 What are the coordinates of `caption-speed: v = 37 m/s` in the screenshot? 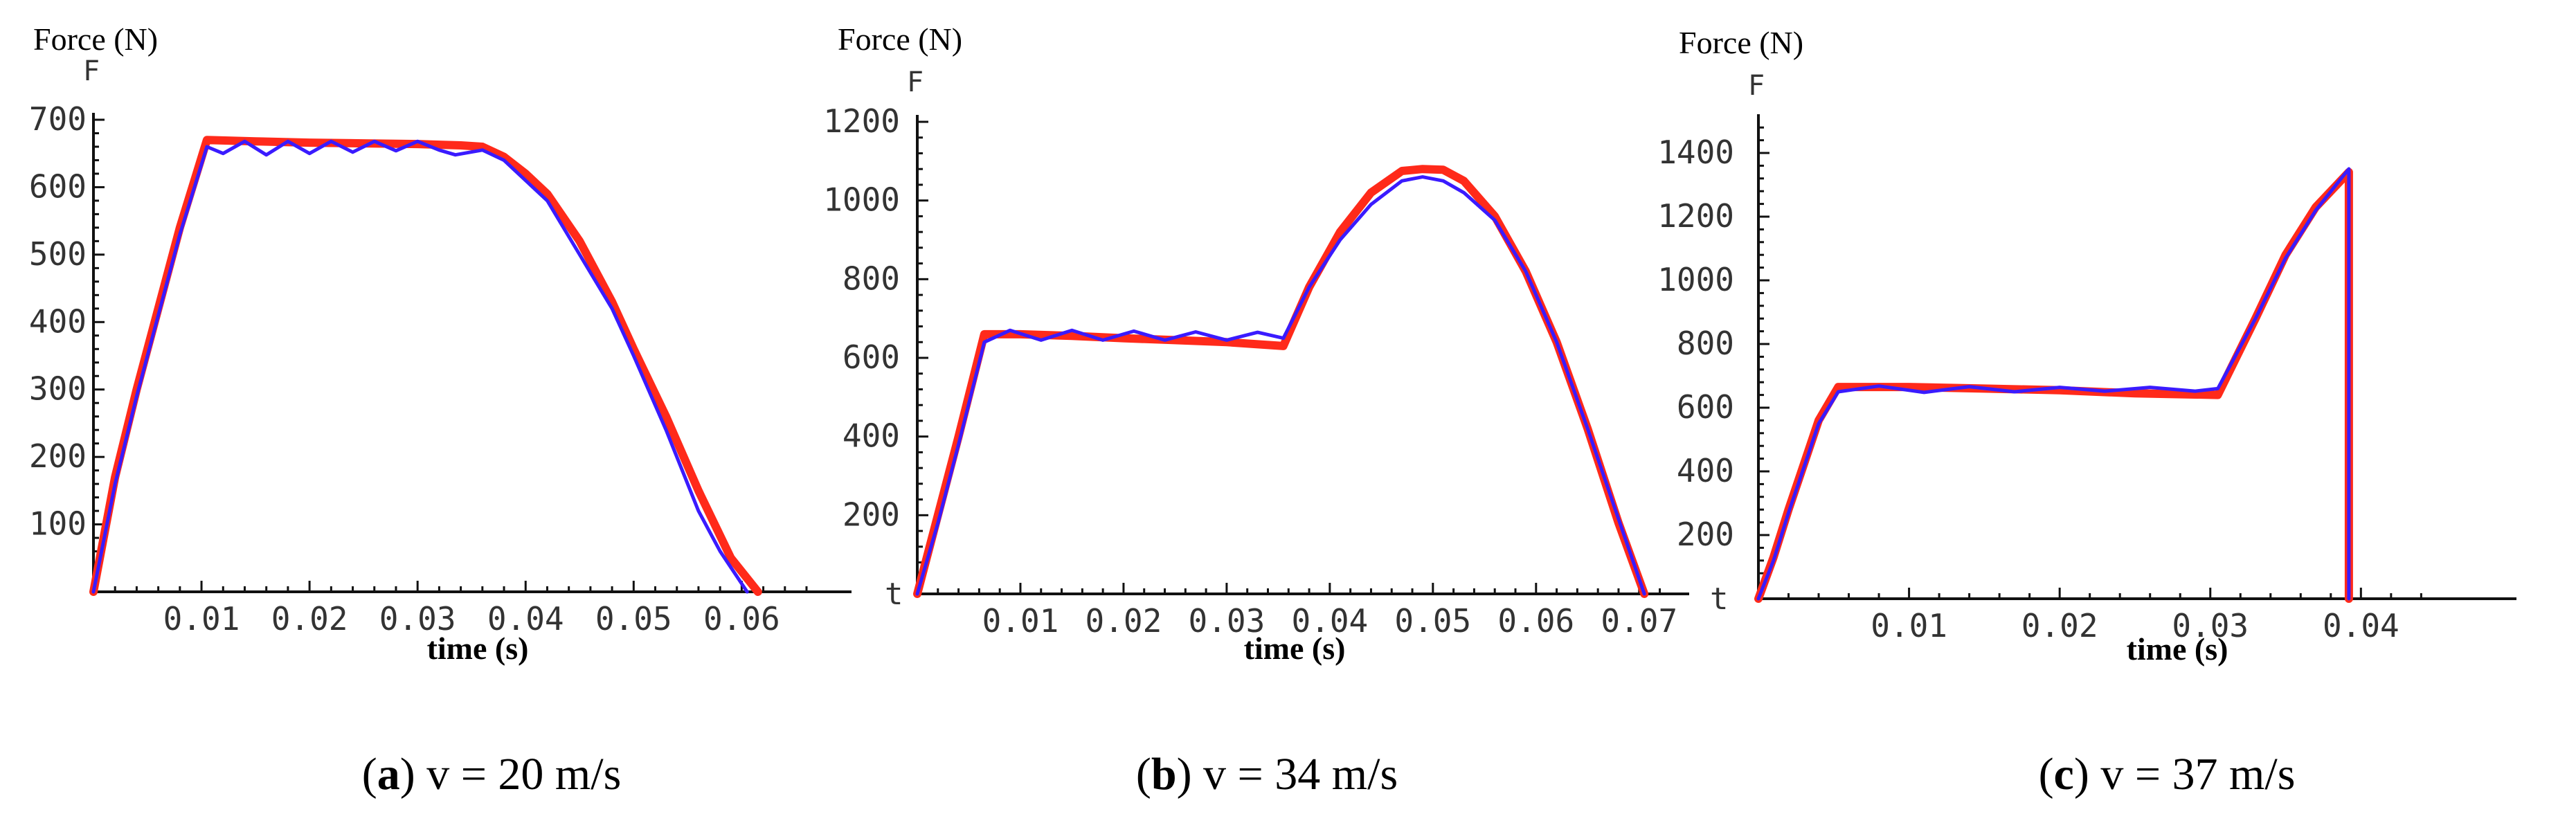 It's located at (2193, 774).